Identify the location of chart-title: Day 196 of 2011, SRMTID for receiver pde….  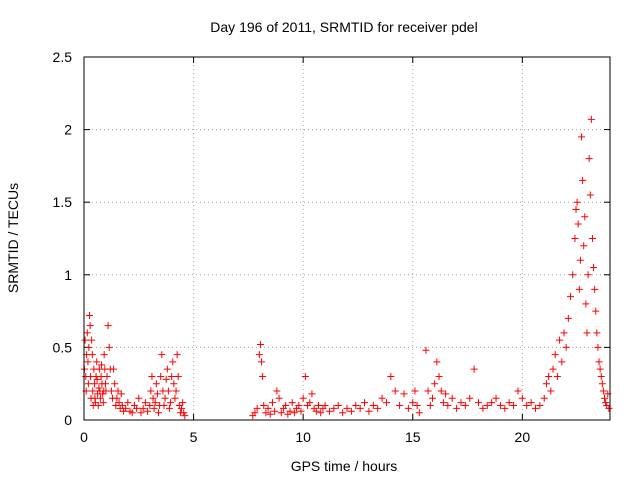
(343, 27).